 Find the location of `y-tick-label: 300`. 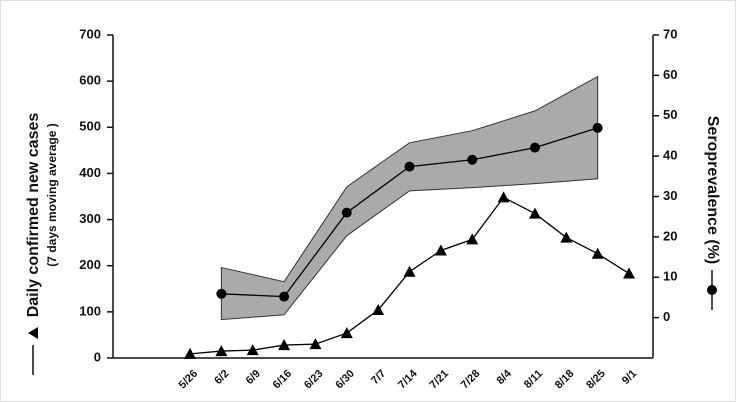

y-tick-label: 300 is located at coordinates (90, 218).